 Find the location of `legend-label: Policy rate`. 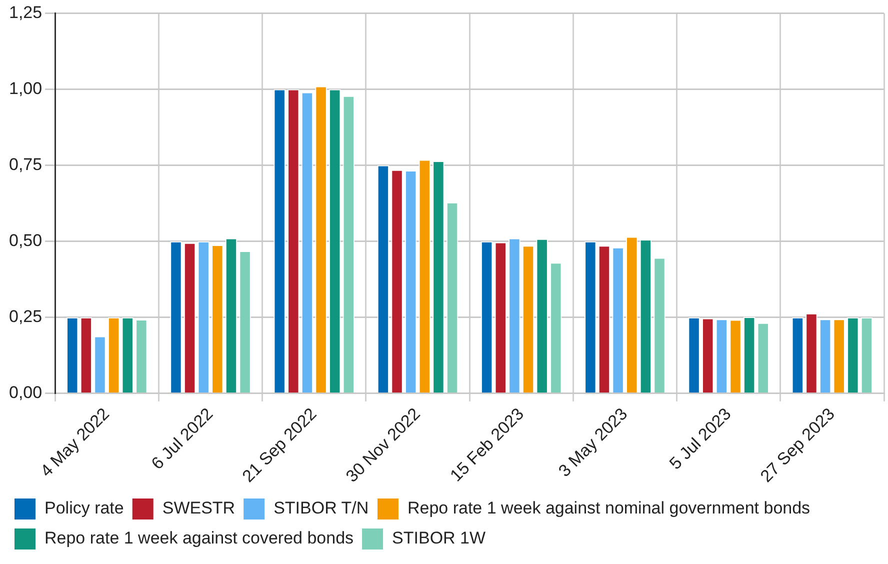

legend-label: Policy rate is located at coordinates (84, 508).